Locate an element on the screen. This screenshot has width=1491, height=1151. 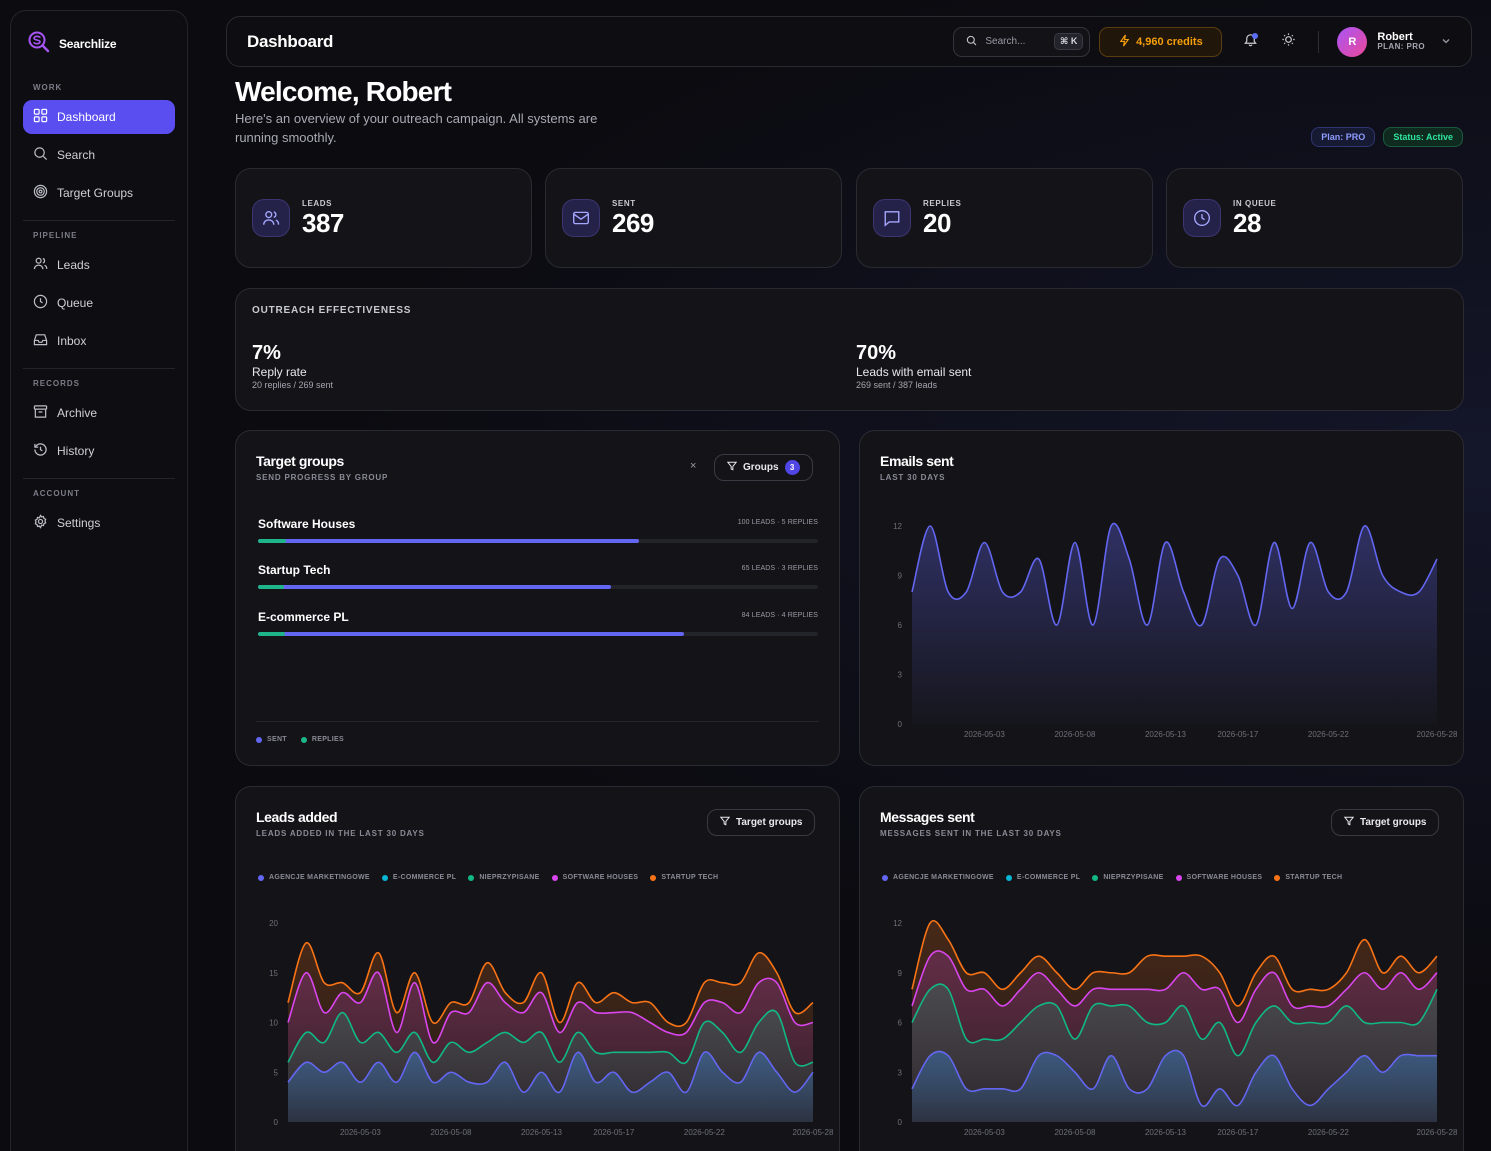
notifications-button is located at coordinates (1250, 42).